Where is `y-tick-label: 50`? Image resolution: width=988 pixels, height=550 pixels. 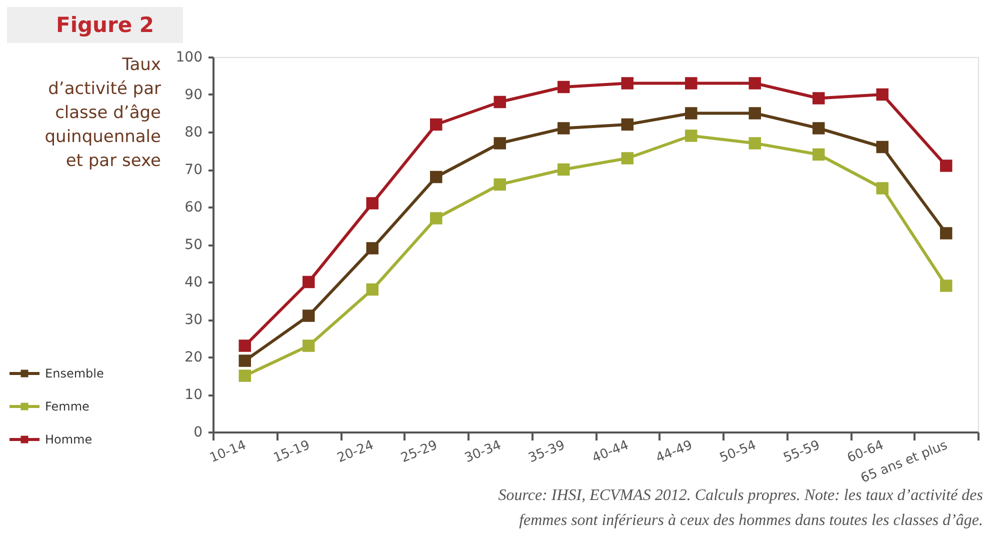
y-tick-label: 50 is located at coordinates (193, 245).